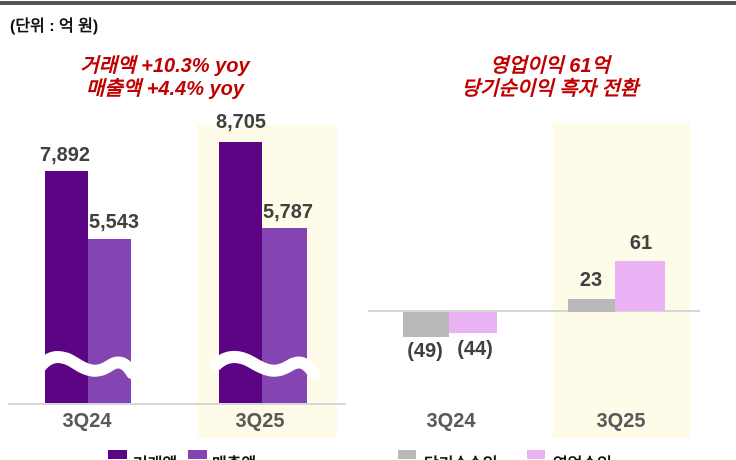  Describe the element at coordinates (240, 273) in the screenshot. I see `bar-transaction-3q25` at that location.